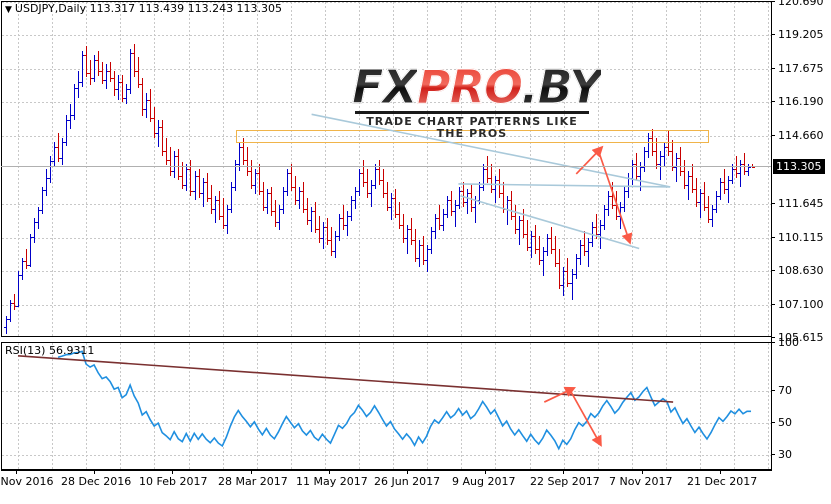  Describe the element at coordinates (386, 455) in the screenshot. I see `gridline-horizontal` at that location.